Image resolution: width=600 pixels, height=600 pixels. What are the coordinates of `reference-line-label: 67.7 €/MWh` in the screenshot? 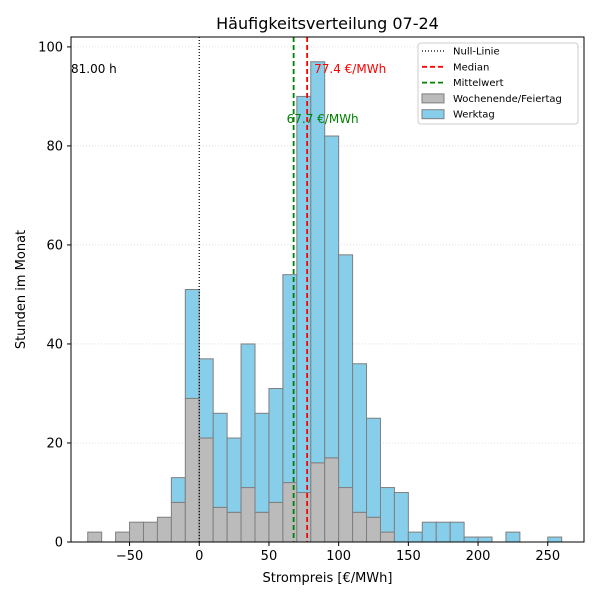 It's located at (323, 119).